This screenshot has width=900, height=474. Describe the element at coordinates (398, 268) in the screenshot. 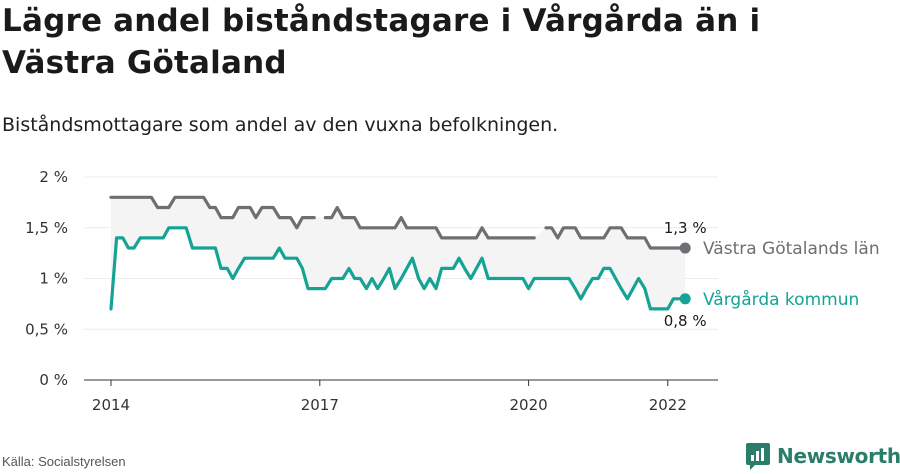

I see `kommun-line` at that location.